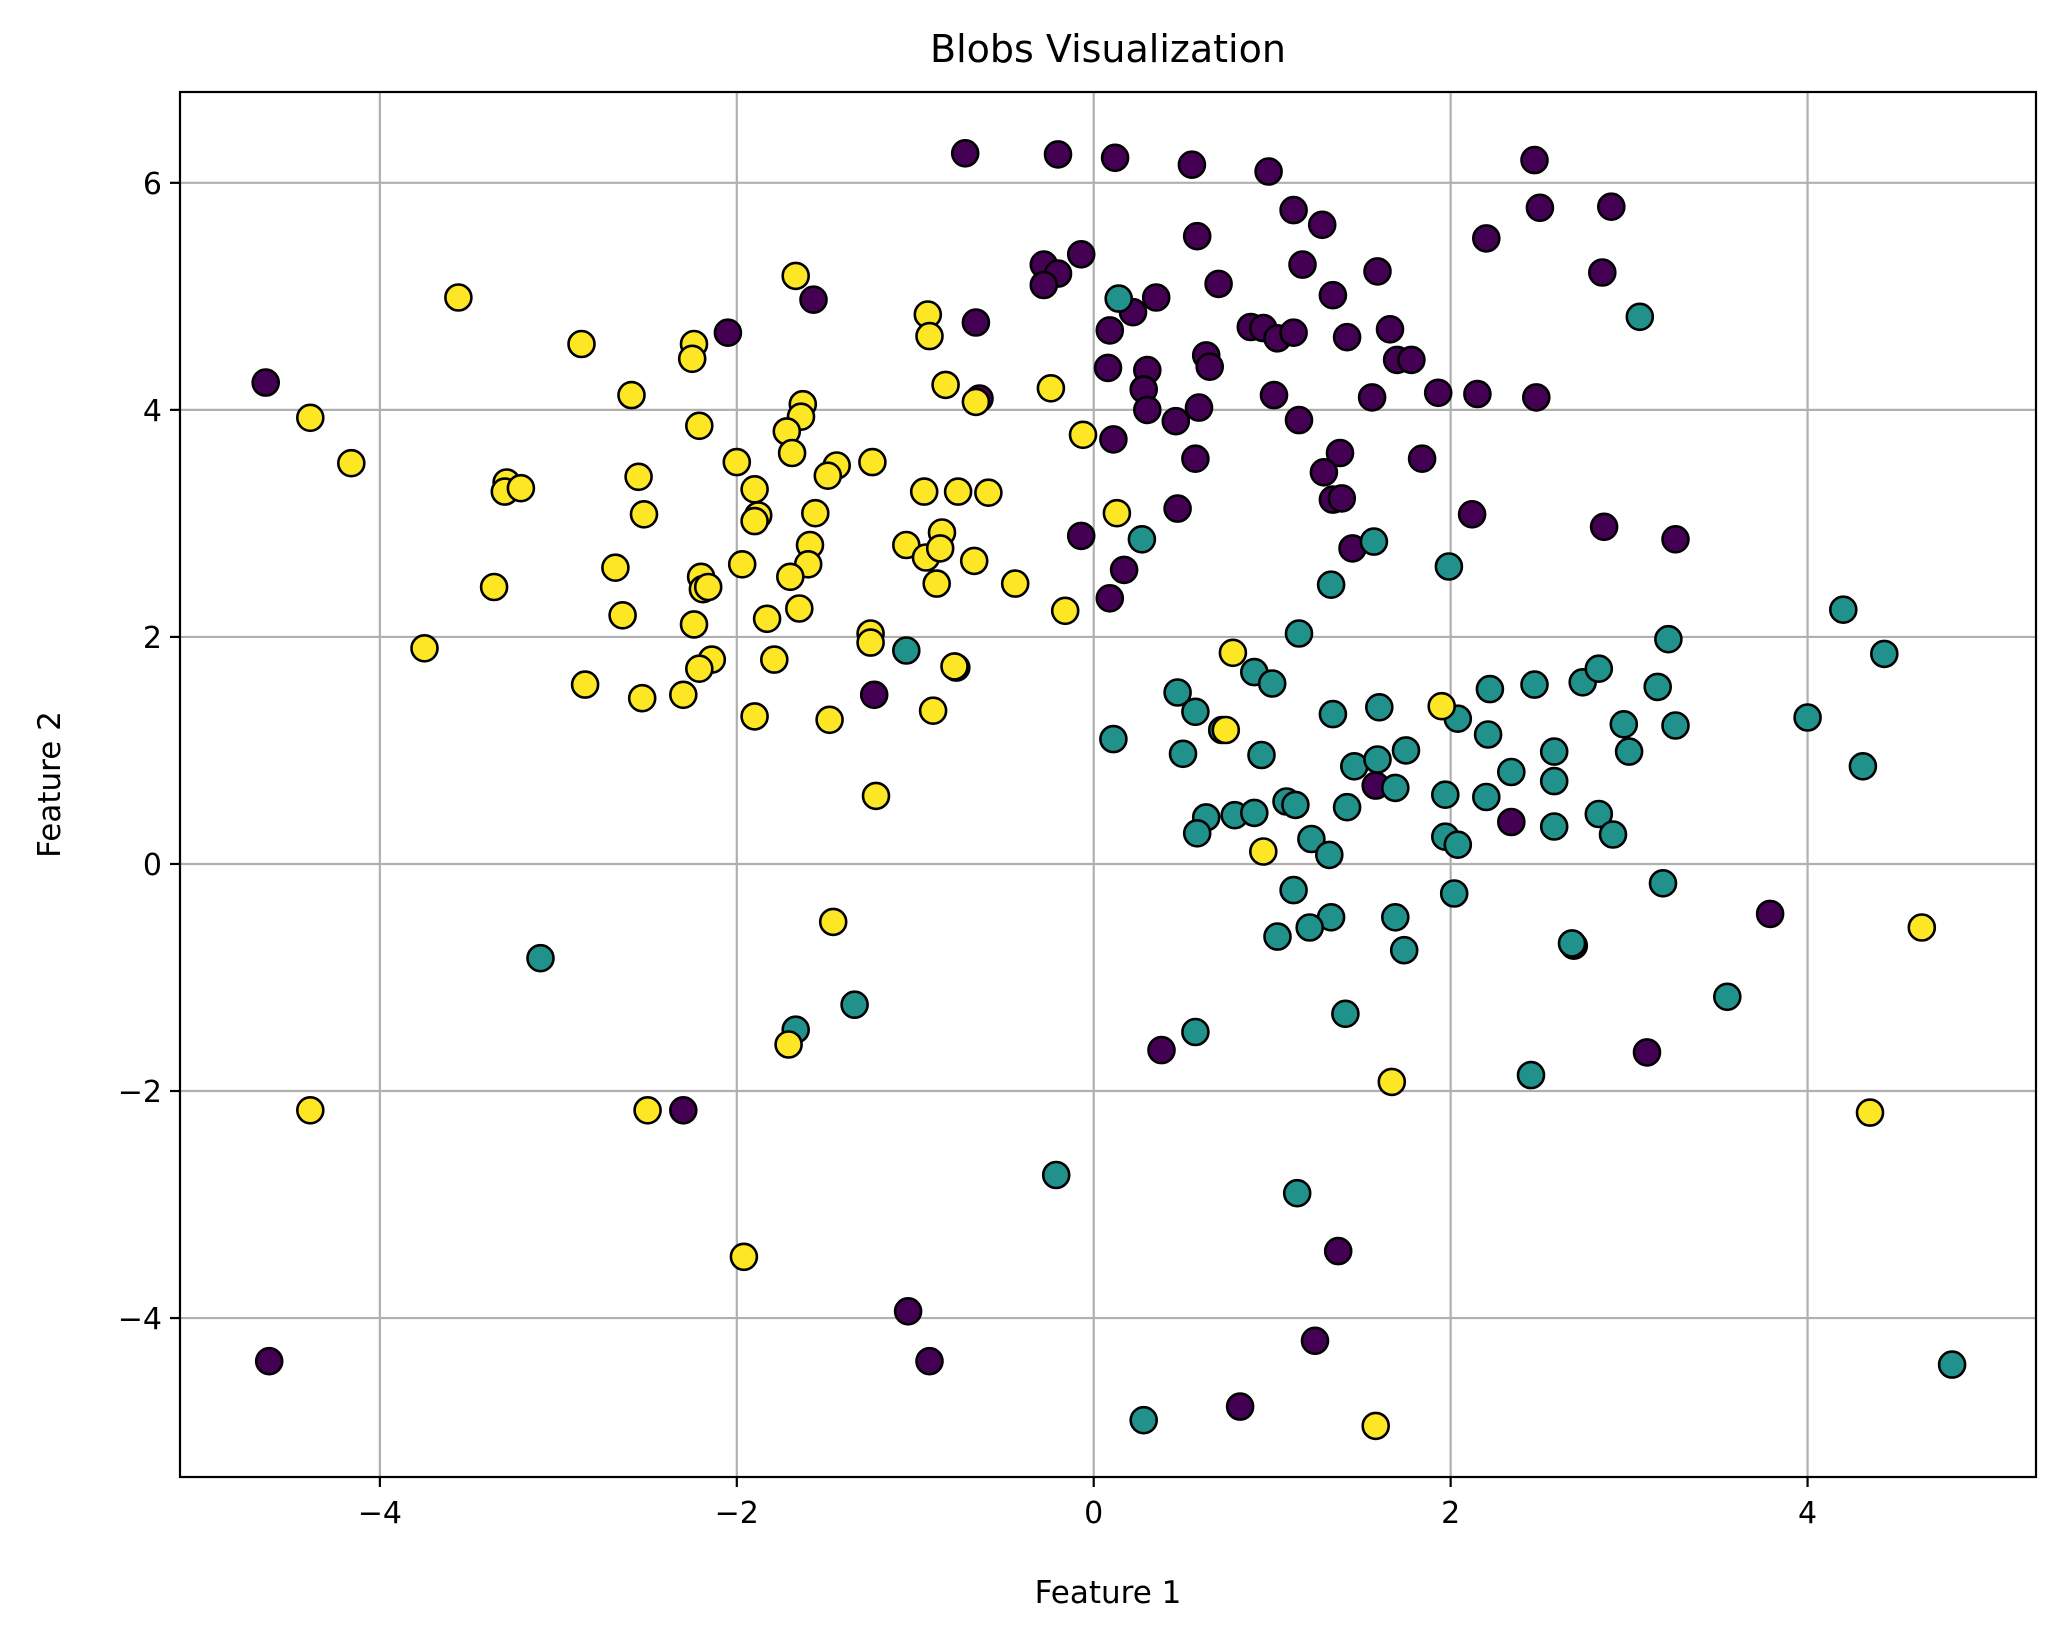  I want to click on y-tick-label: 2, so click(152, 638).